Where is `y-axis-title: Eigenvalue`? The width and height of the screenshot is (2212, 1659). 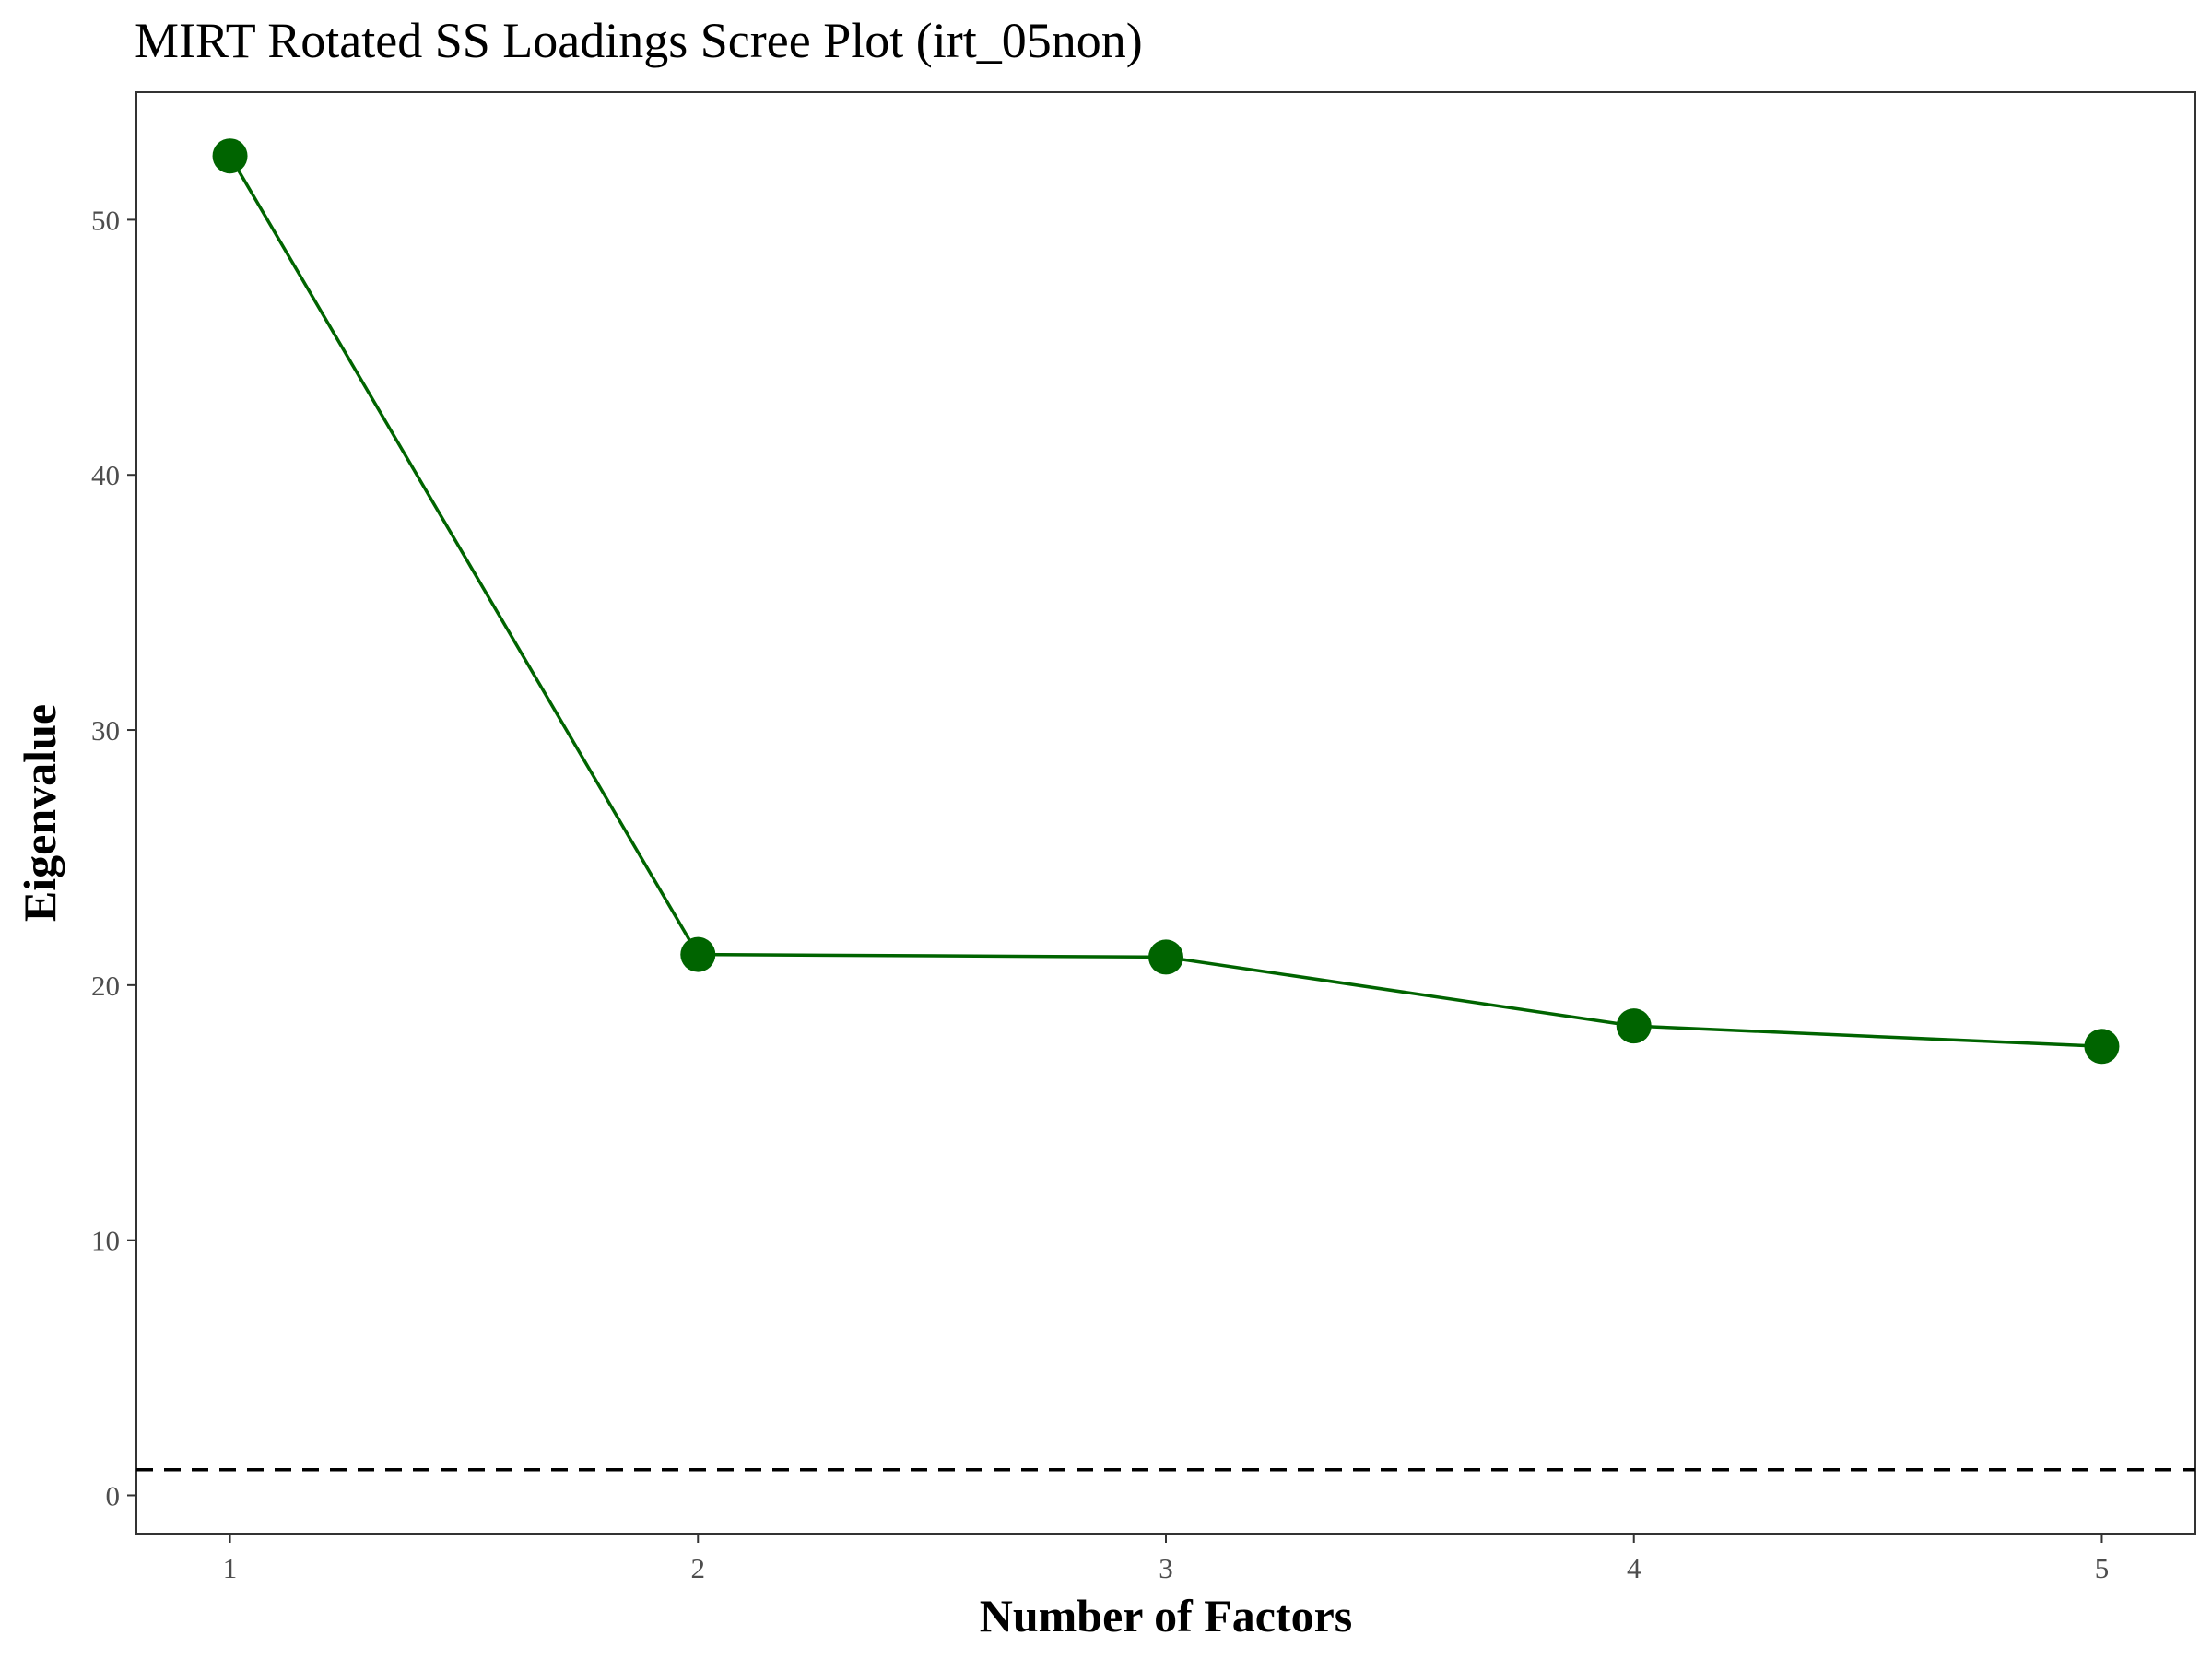 y-axis-title: Eigenvalue is located at coordinates (39, 813).